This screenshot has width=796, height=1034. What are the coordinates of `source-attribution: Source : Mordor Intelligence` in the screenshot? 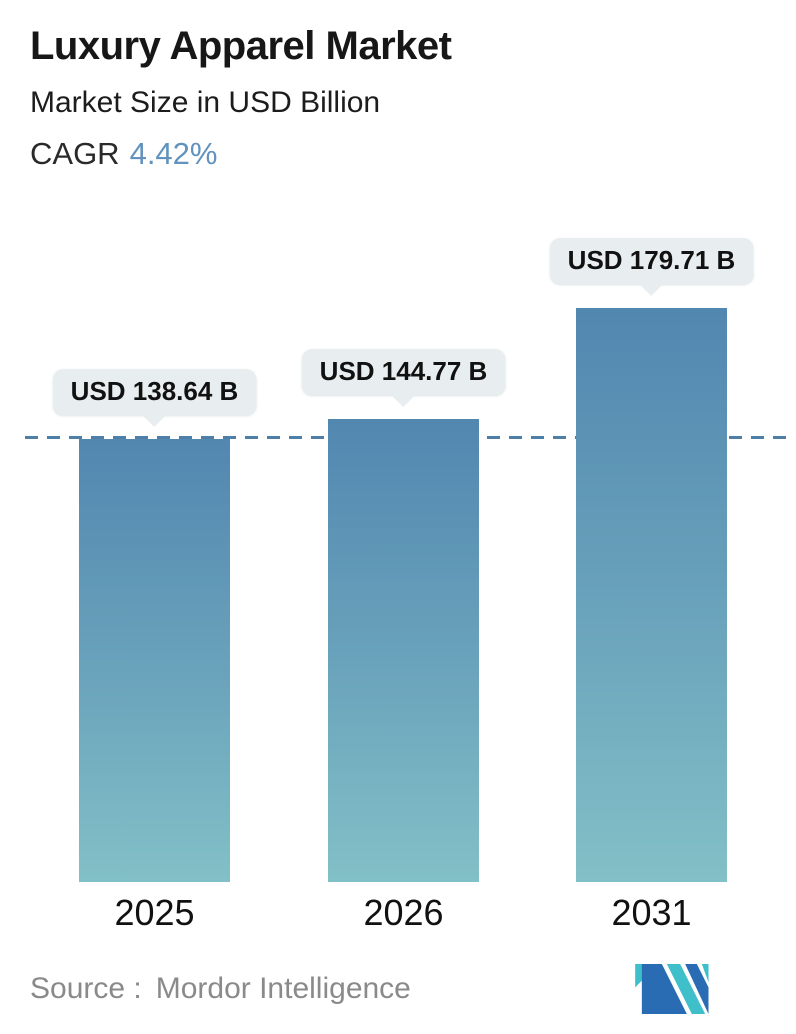 It's located at (220, 989).